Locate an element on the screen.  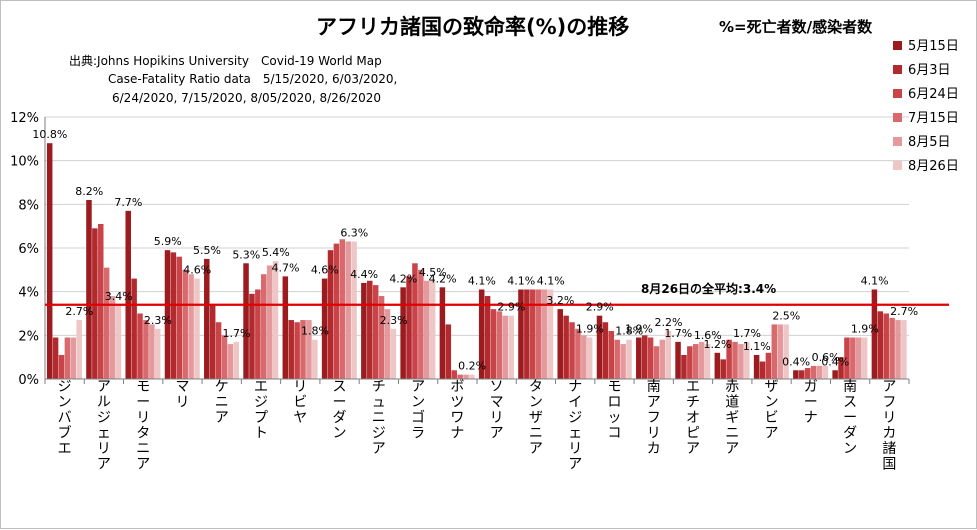
data-label: 2.9% is located at coordinates (600, 307).